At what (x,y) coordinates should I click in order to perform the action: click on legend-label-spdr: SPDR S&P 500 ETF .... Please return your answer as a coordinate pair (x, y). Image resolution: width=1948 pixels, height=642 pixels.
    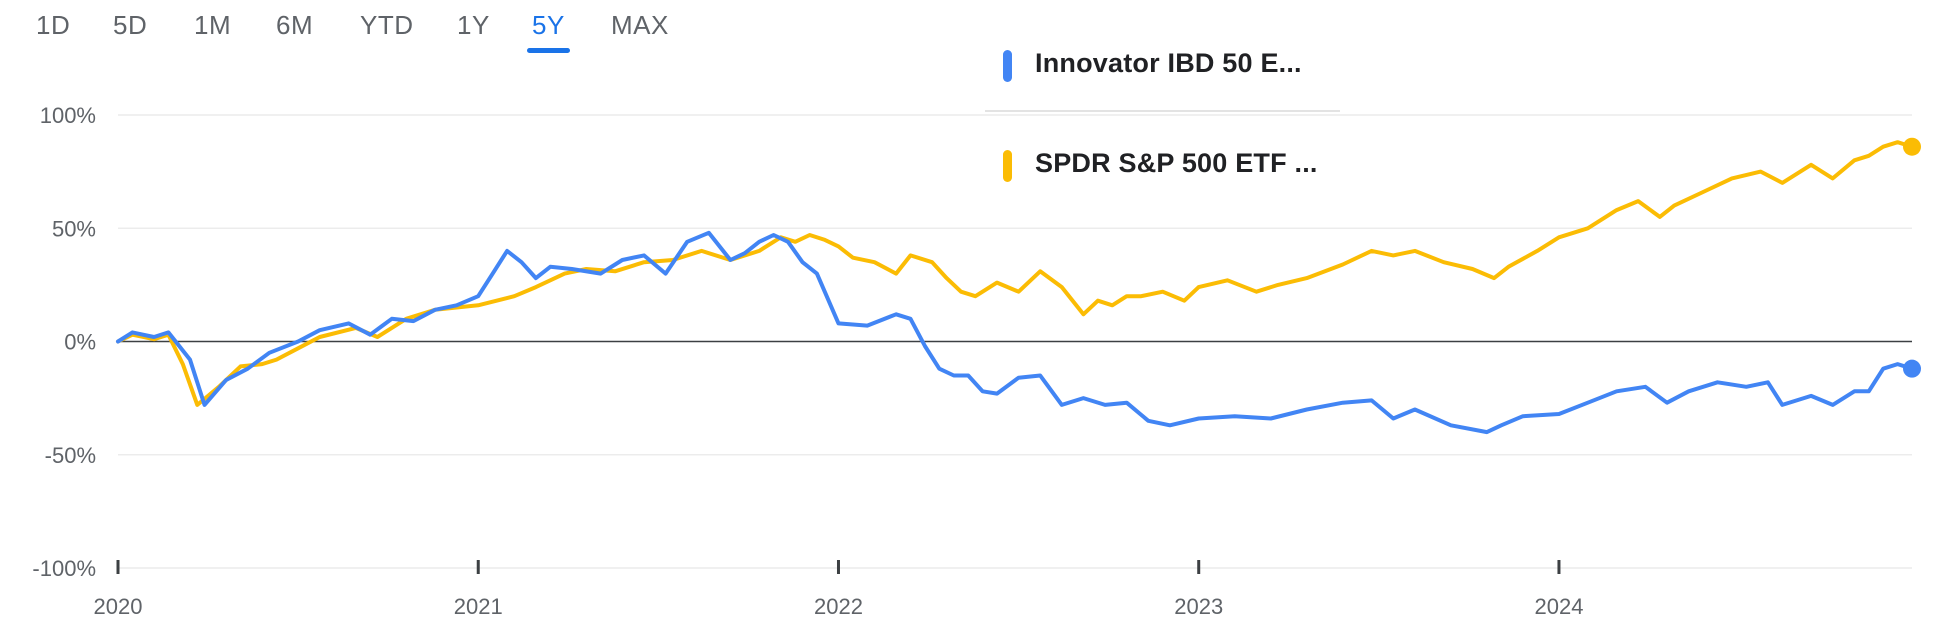
    Looking at the image, I should click on (1176, 163).